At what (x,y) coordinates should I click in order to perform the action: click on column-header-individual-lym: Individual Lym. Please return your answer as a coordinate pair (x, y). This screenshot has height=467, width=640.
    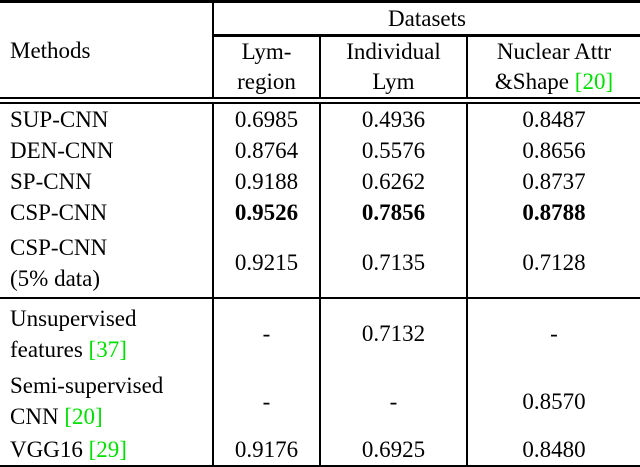
    Looking at the image, I should click on (394, 69).